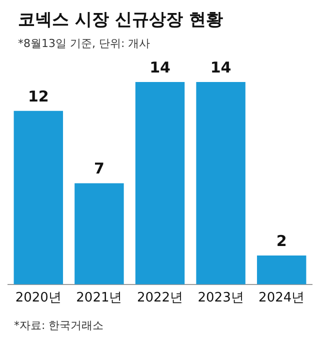 This screenshot has width=320, height=351. I want to click on data-label: 7, so click(99, 169).